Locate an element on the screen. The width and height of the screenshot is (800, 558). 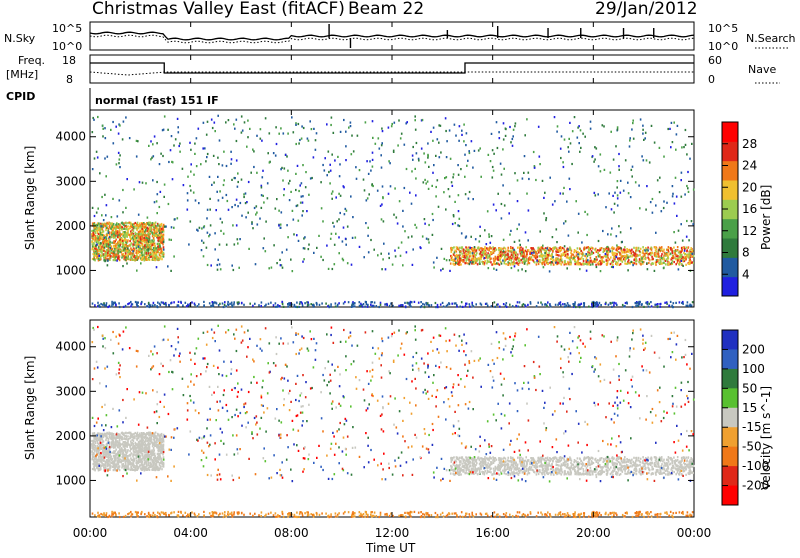
cpid-text: normal (fast) 151 IF is located at coordinates (157, 100).